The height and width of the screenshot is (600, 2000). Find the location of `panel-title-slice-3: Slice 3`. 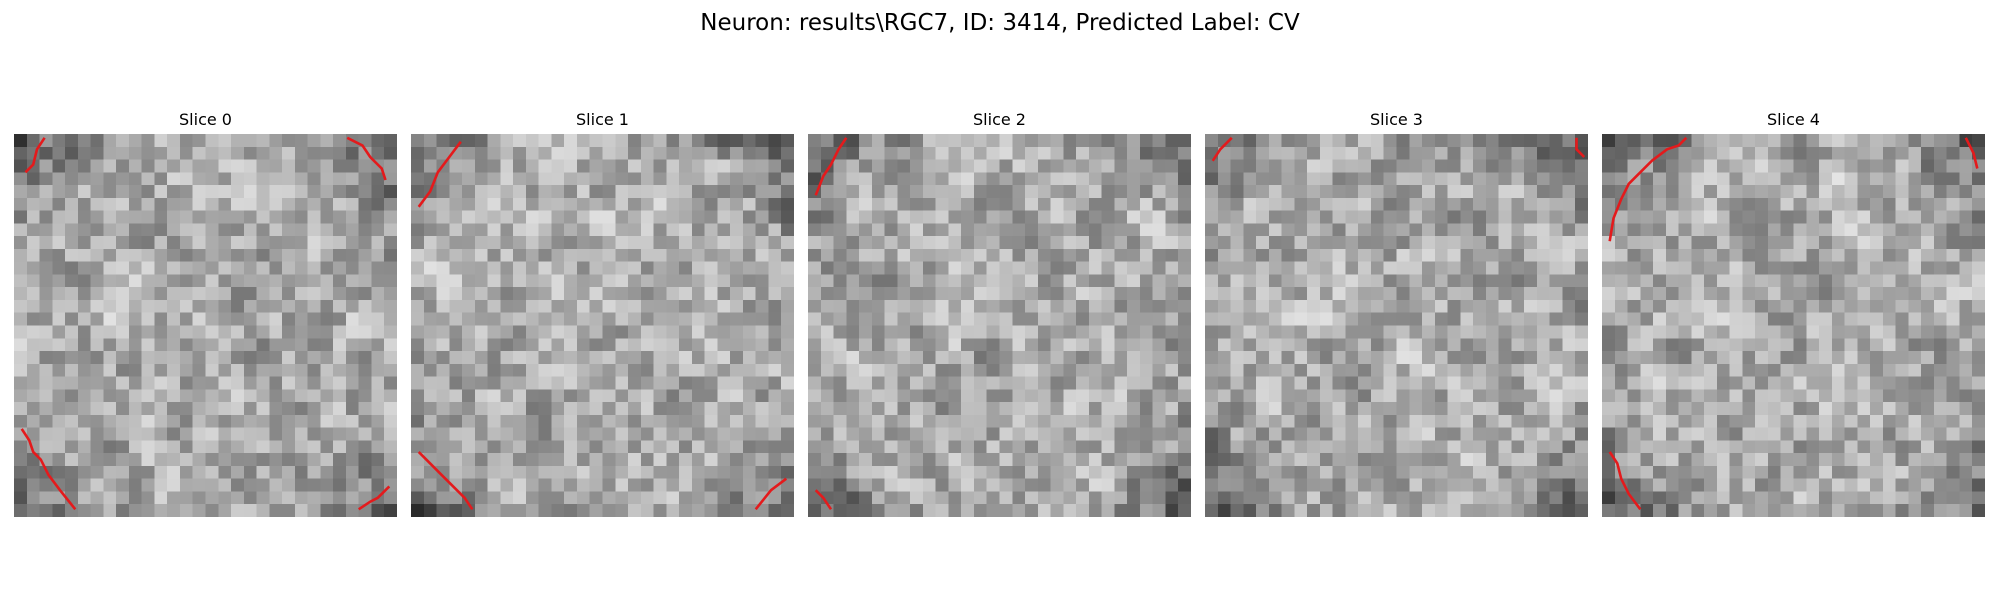

panel-title-slice-3: Slice 3 is located at coordinates (1396, 119).